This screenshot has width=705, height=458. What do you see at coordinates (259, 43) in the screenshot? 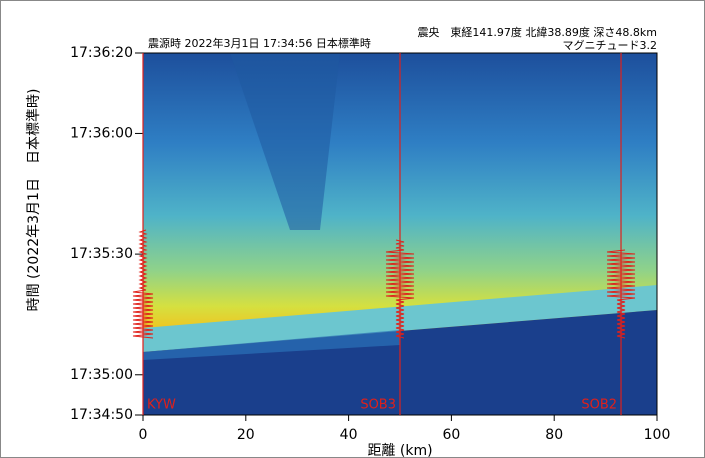
I see `title: 震源時 2022年3月1日 17:34:56 日本標準時` at bounding box center [259, 43].